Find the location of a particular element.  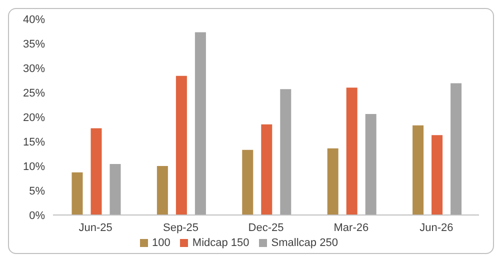

x-tick-label: Mar-26 is located at coordinates (351, 228).